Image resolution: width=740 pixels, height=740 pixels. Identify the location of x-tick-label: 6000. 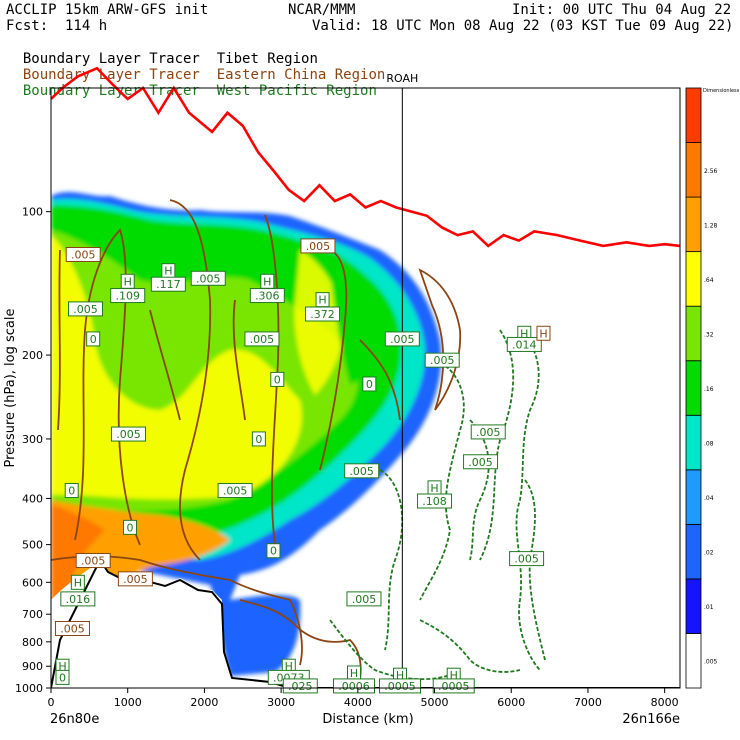
(511, 702).